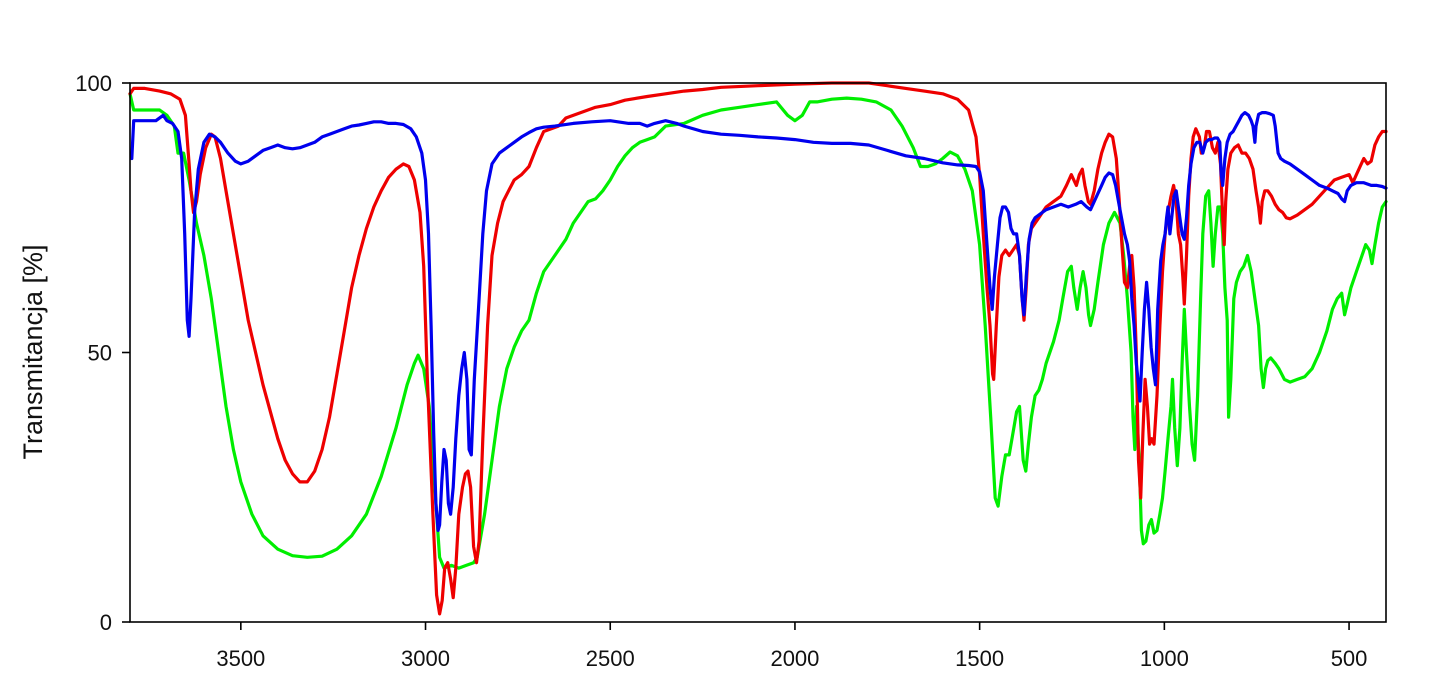 Image resolution: width=1440 pixels, height=675 pixels. Describe the element at coordinates (93, 83) in the screenshot. I see `y-tick-label: 100` at that location.